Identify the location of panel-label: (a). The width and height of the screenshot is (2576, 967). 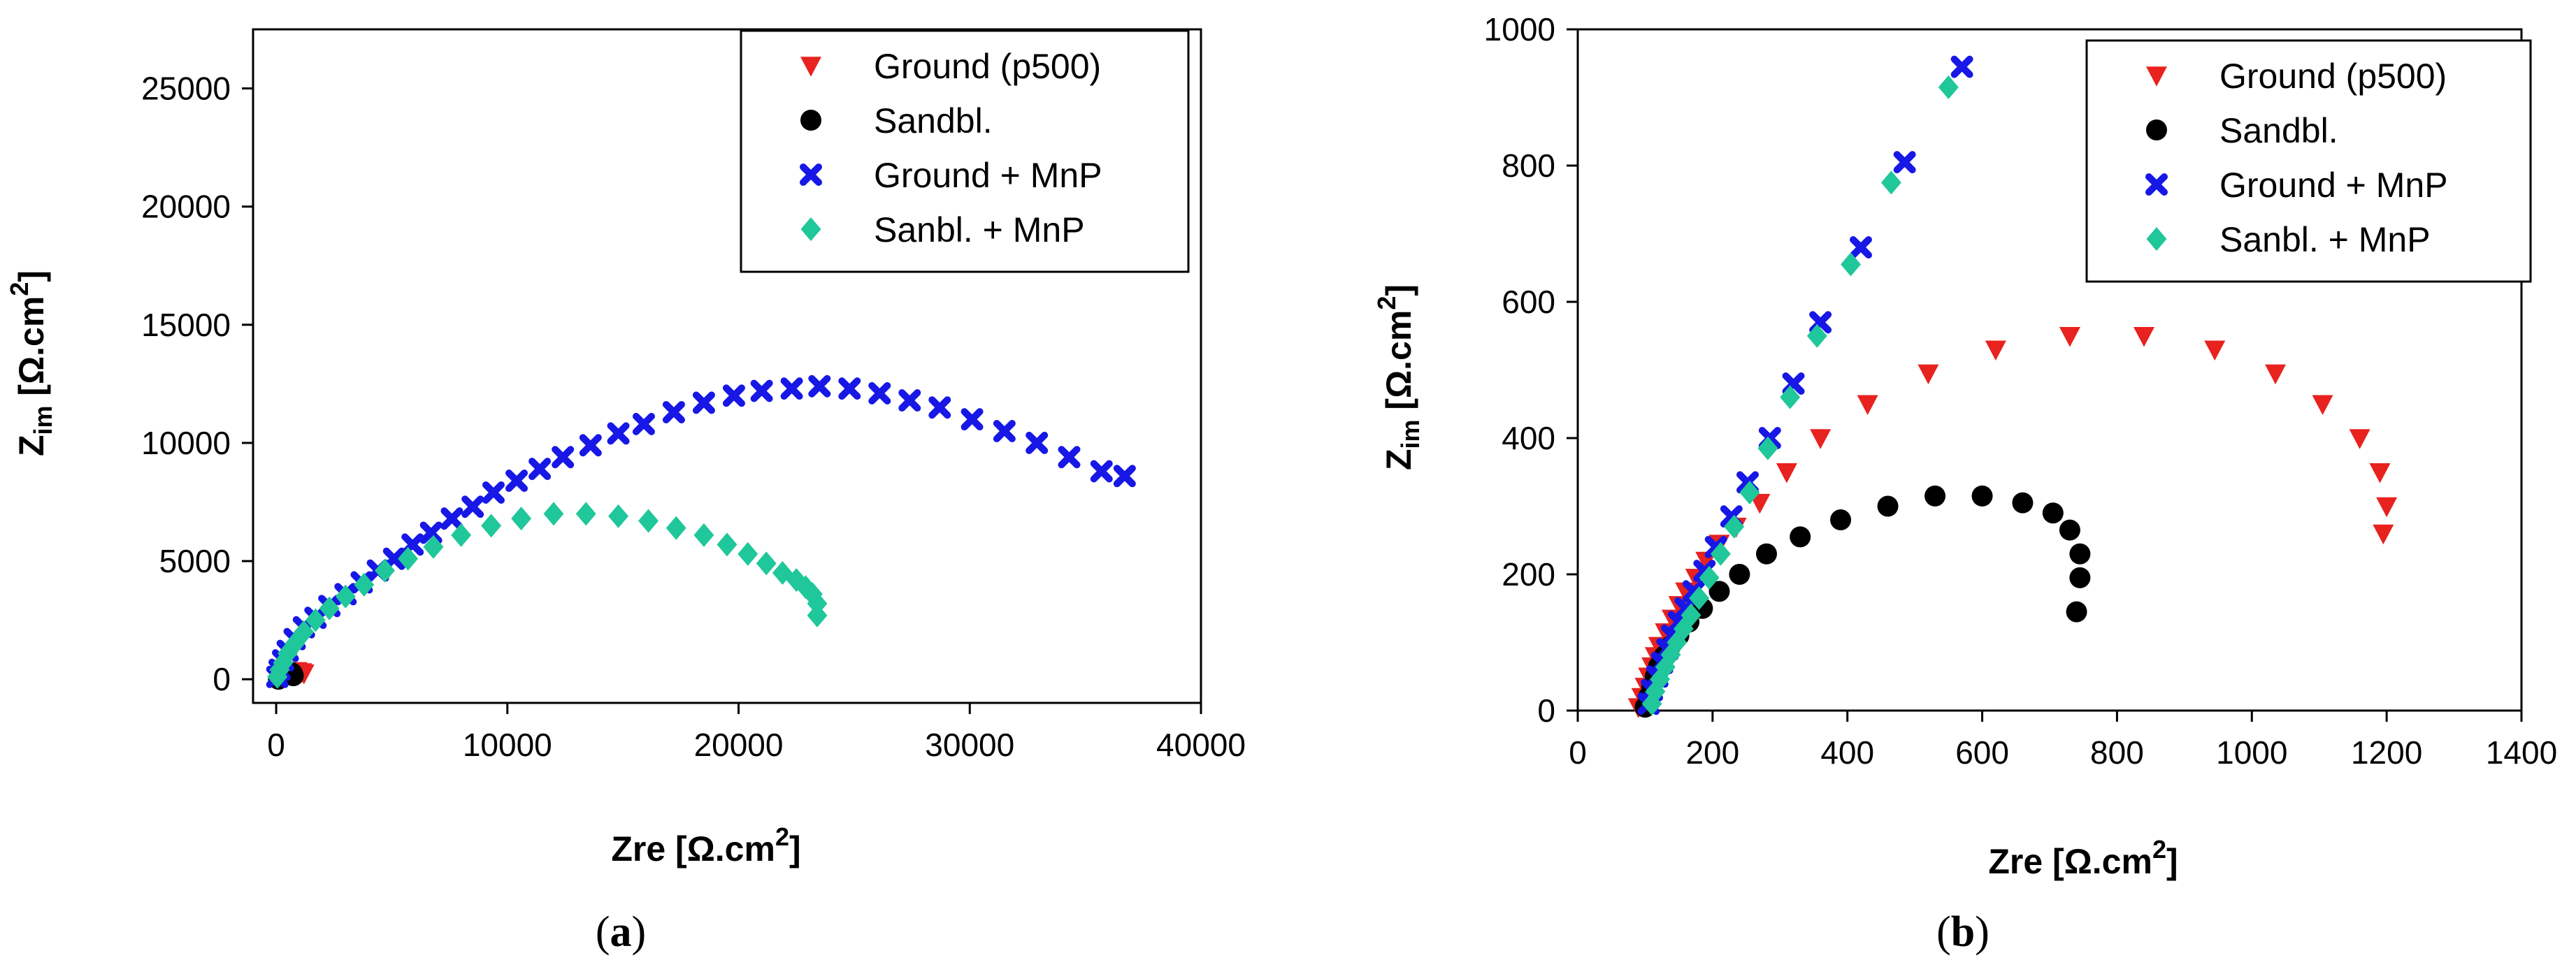
(621, 932).